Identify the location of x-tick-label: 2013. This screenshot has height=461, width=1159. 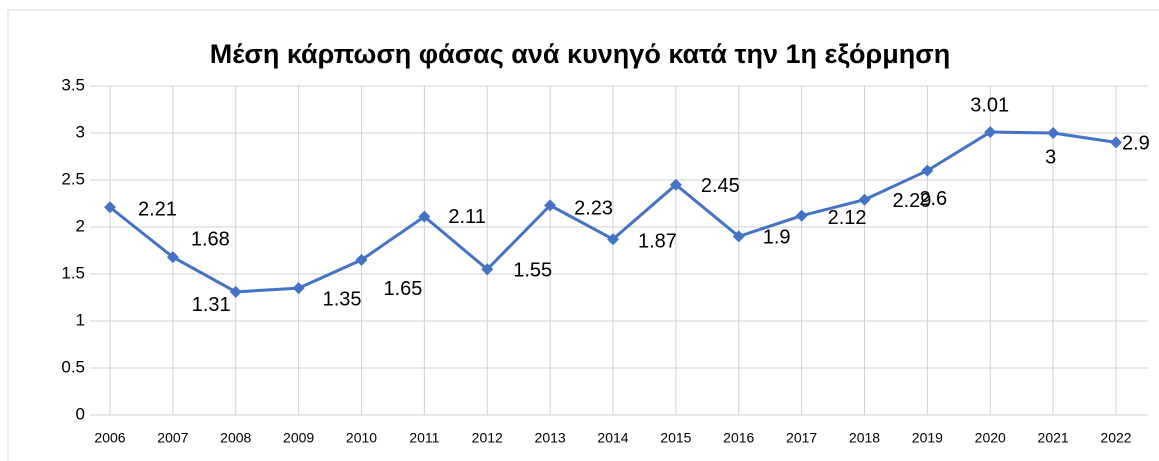
(550, 438).